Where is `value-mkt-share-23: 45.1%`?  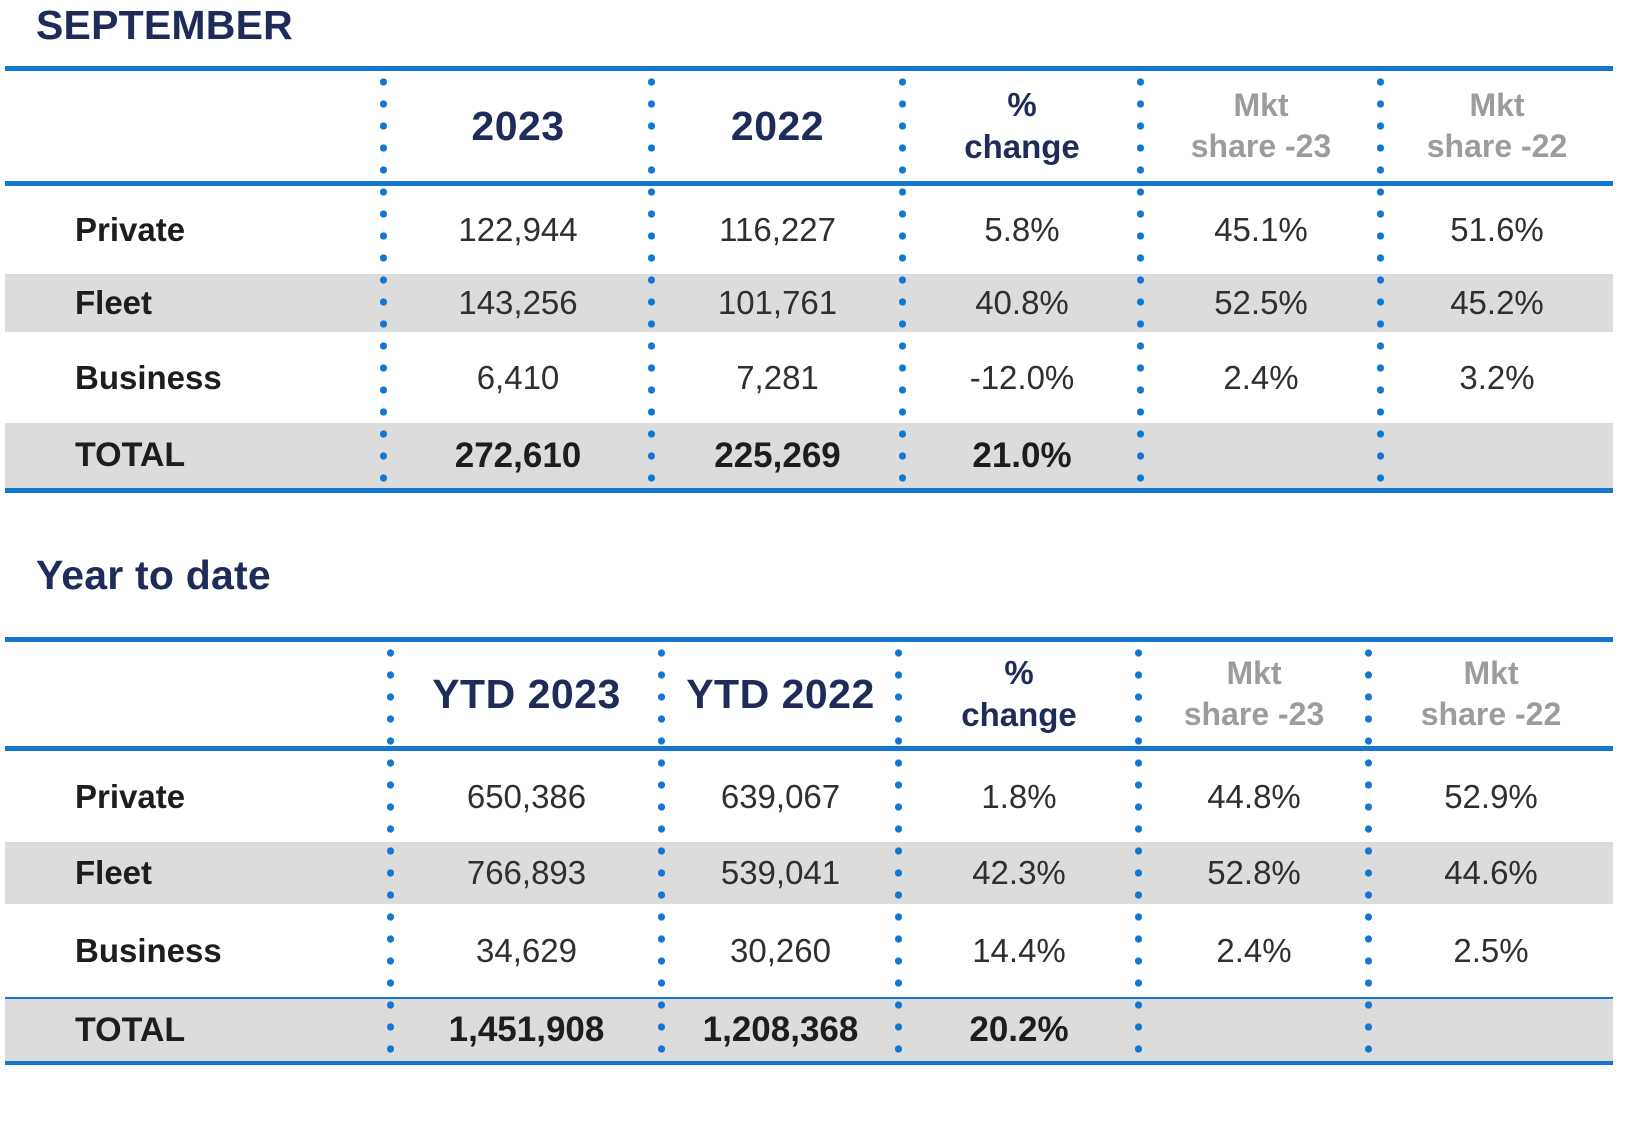
value-mkt-share-23: 45.1% is located at coordinates (1261, 229).